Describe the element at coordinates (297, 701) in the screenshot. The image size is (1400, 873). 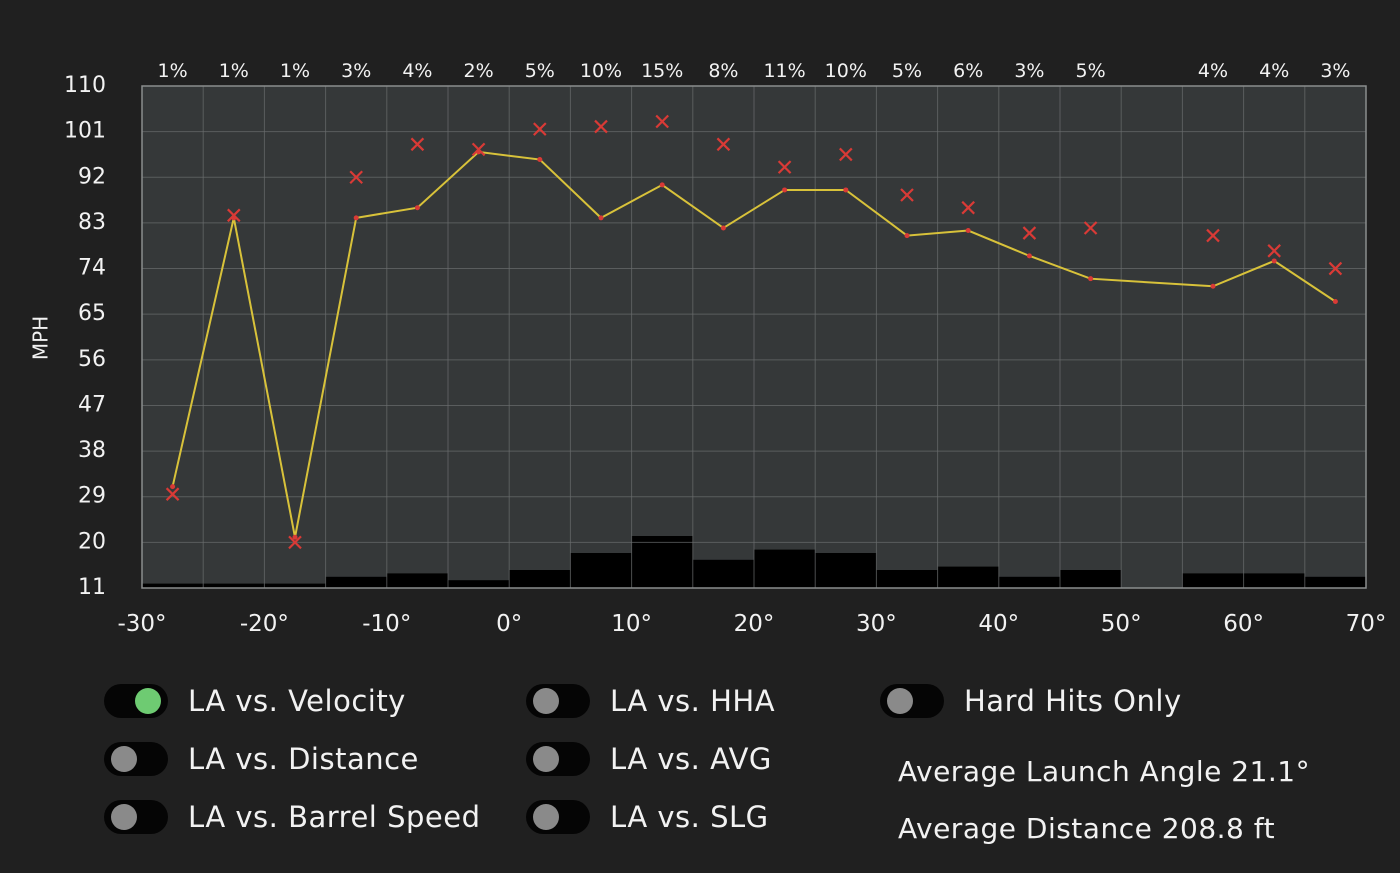
I see `toggle-label: LA vs. Velocity` at that location.